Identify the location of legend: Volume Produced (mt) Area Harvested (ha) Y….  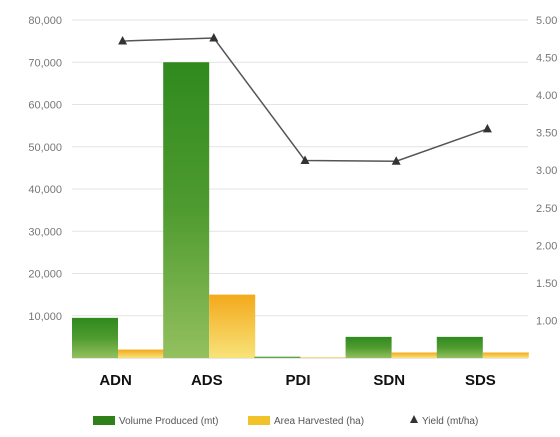
(285, 421).